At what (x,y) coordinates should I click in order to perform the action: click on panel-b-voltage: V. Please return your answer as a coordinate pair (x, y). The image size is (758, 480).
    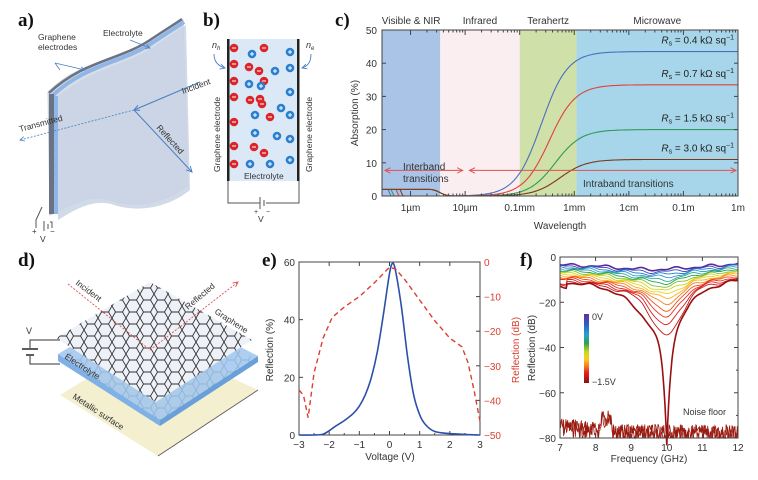
    Looking at the image, I should click on (261, 219).